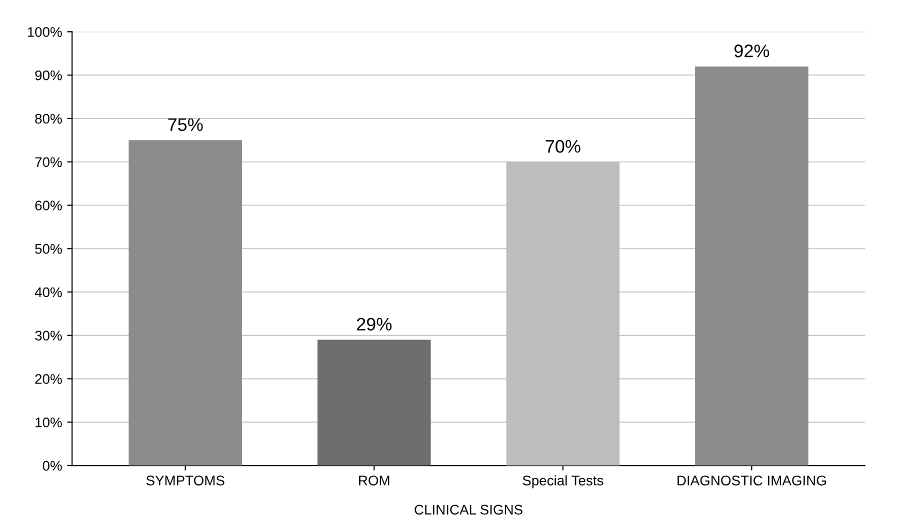 The height and width of the screenshot is (529, 901). Describe the element at coordinates (374, 324) in the screenshot. I see `data-label: 29%` at that location.